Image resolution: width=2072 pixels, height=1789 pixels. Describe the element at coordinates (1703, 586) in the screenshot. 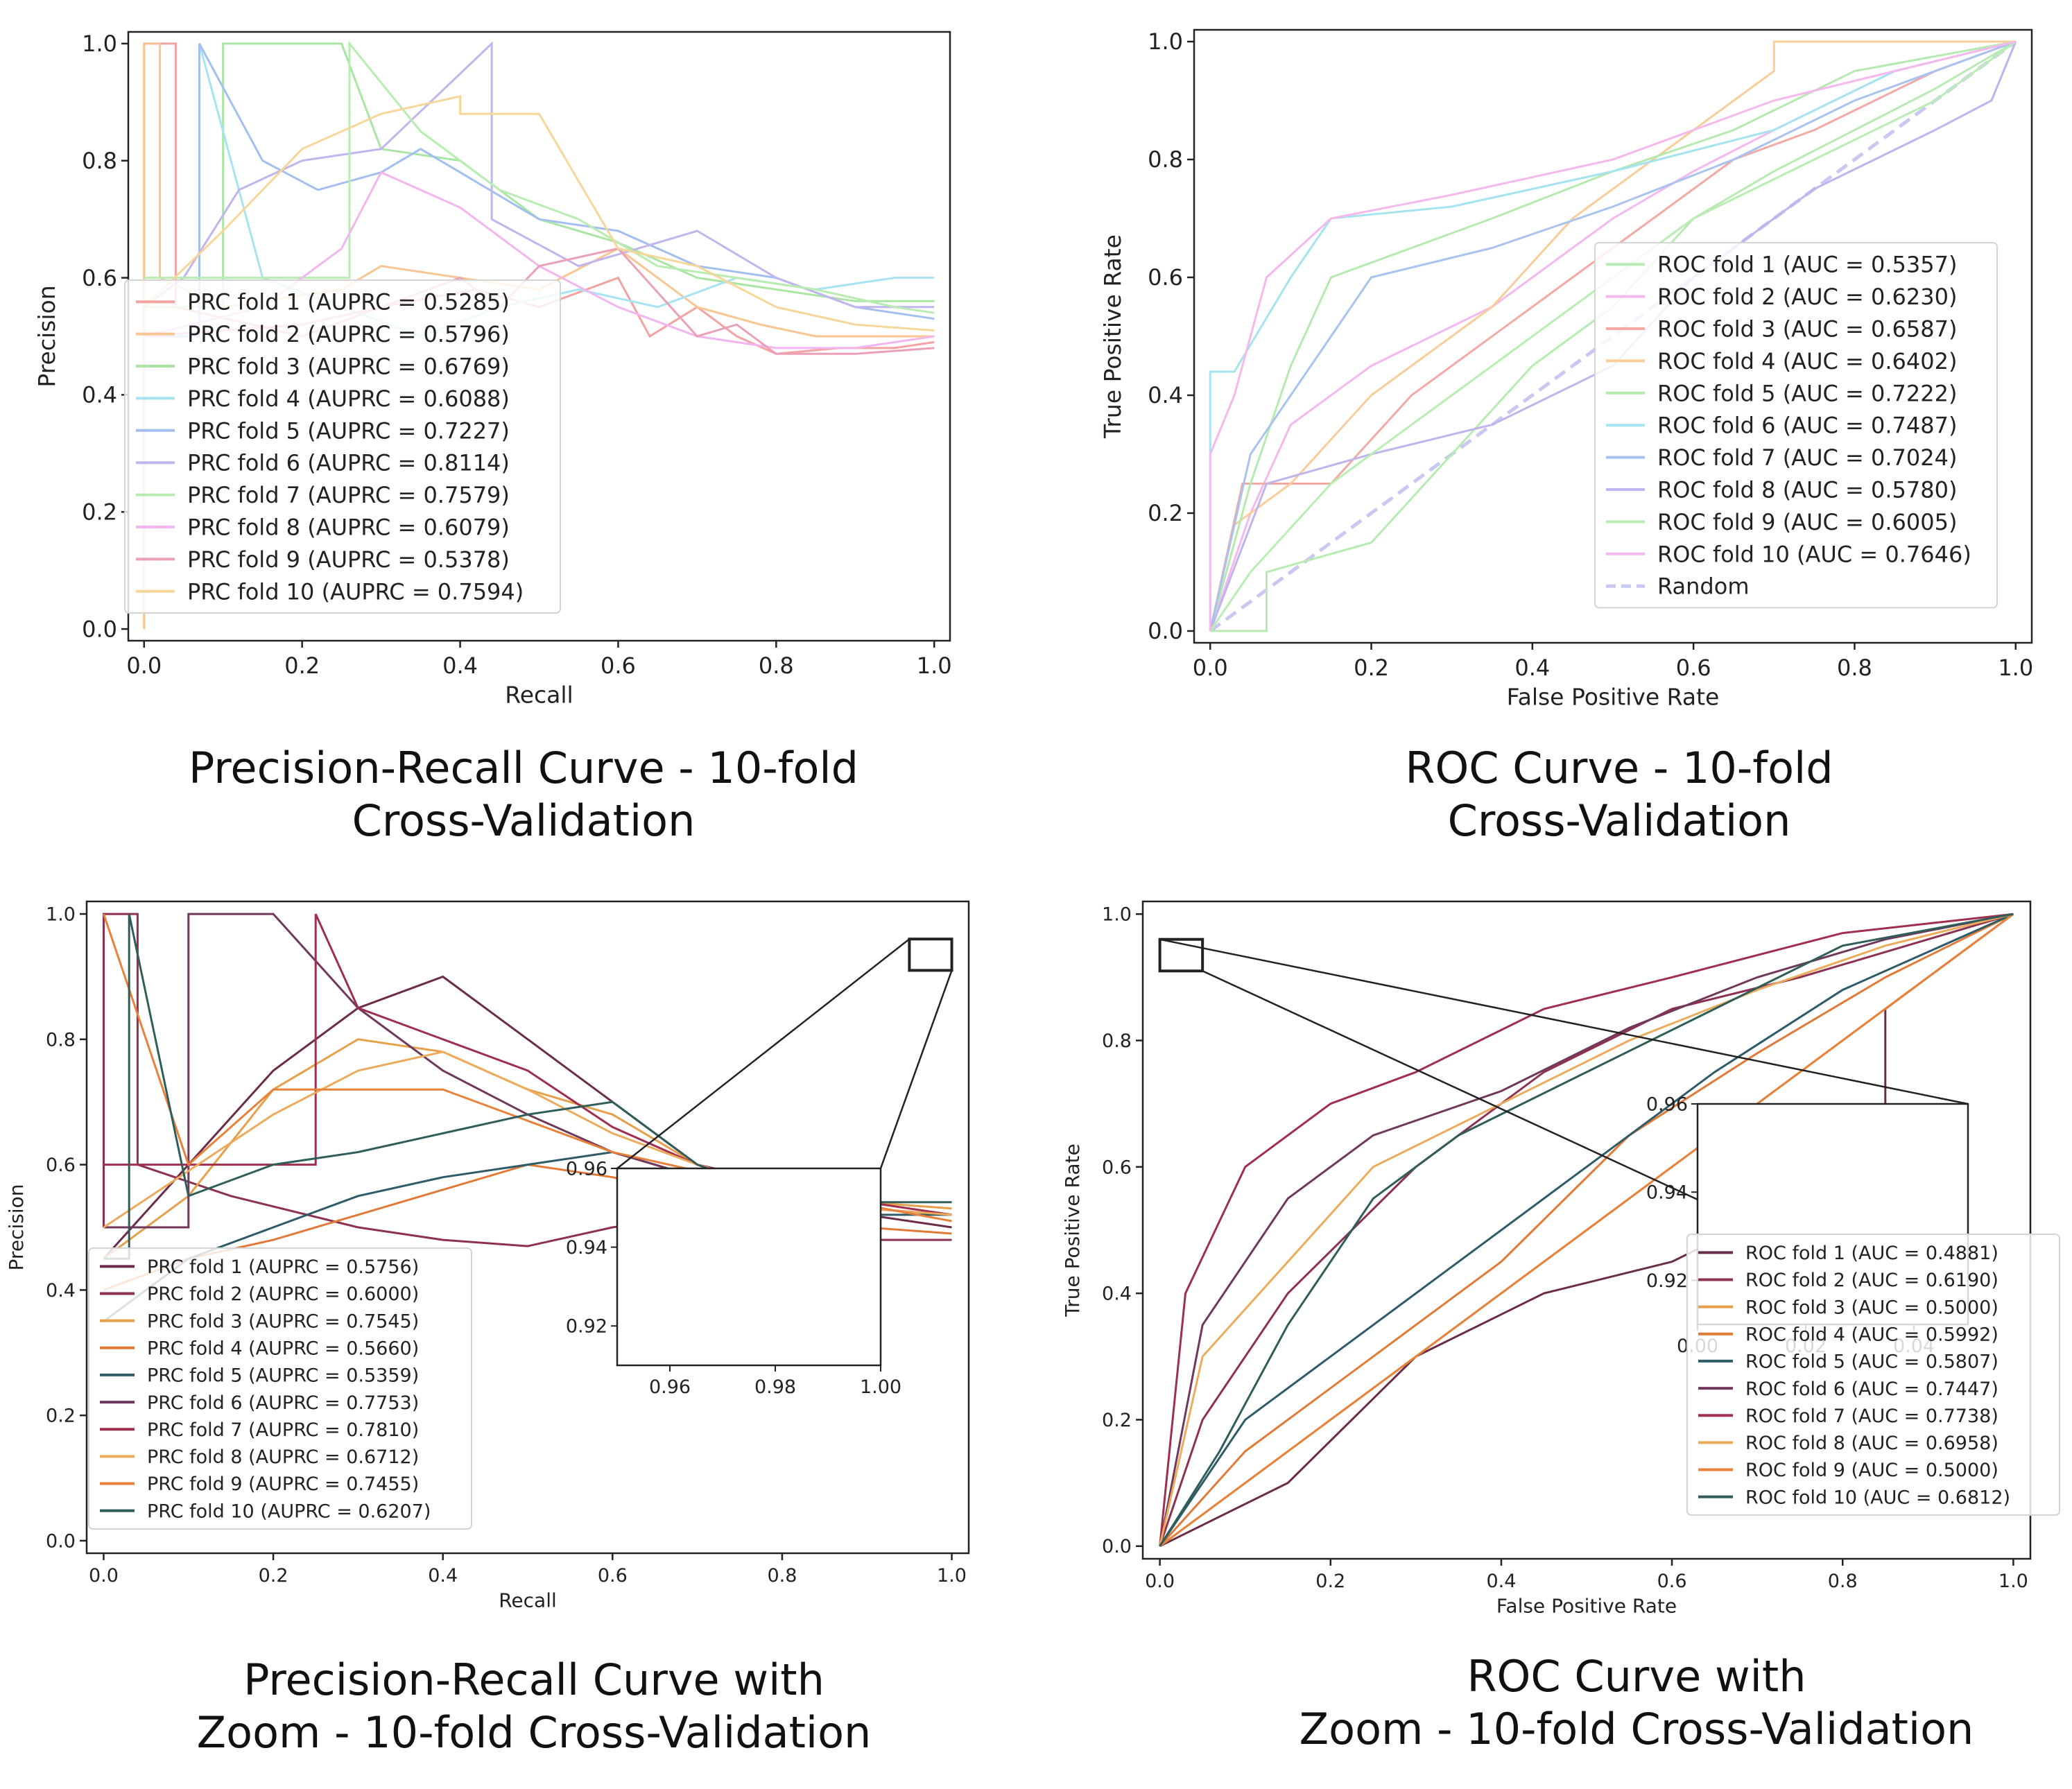

I see `legend-label: Random` at that location.